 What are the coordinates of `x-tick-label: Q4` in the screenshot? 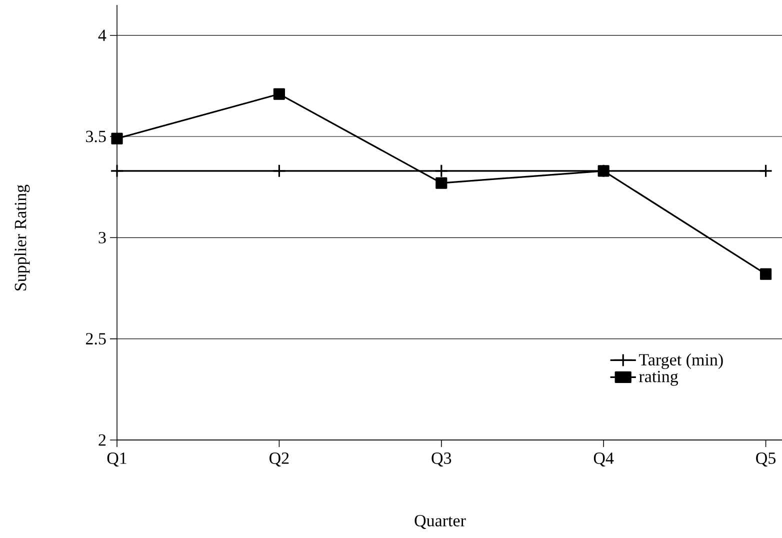 It's located at (604, 459).